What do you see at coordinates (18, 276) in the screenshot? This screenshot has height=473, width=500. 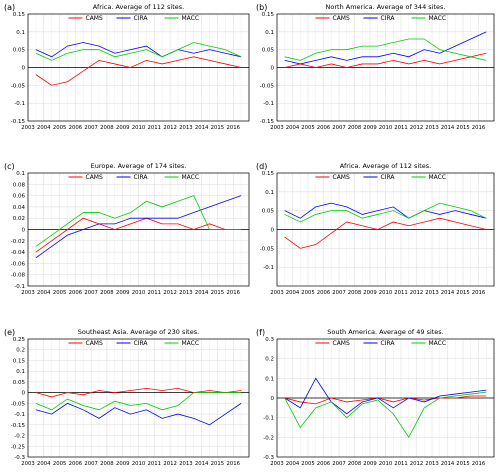 I see `y-tick-label: -0.08` at bounding box center [18, 276].